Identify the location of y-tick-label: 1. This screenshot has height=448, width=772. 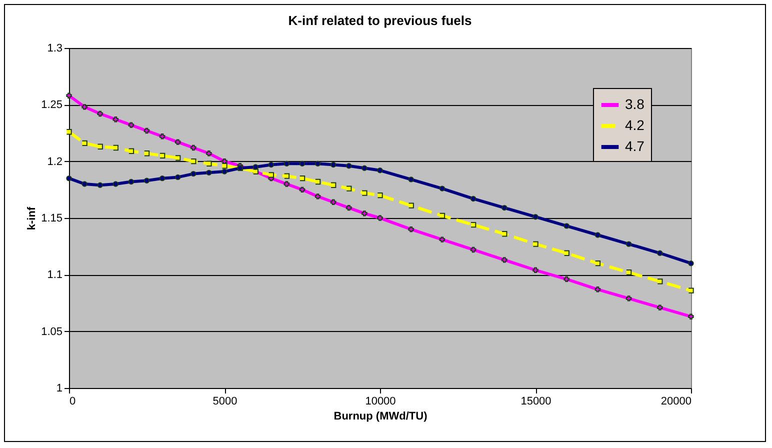
(59, 388).